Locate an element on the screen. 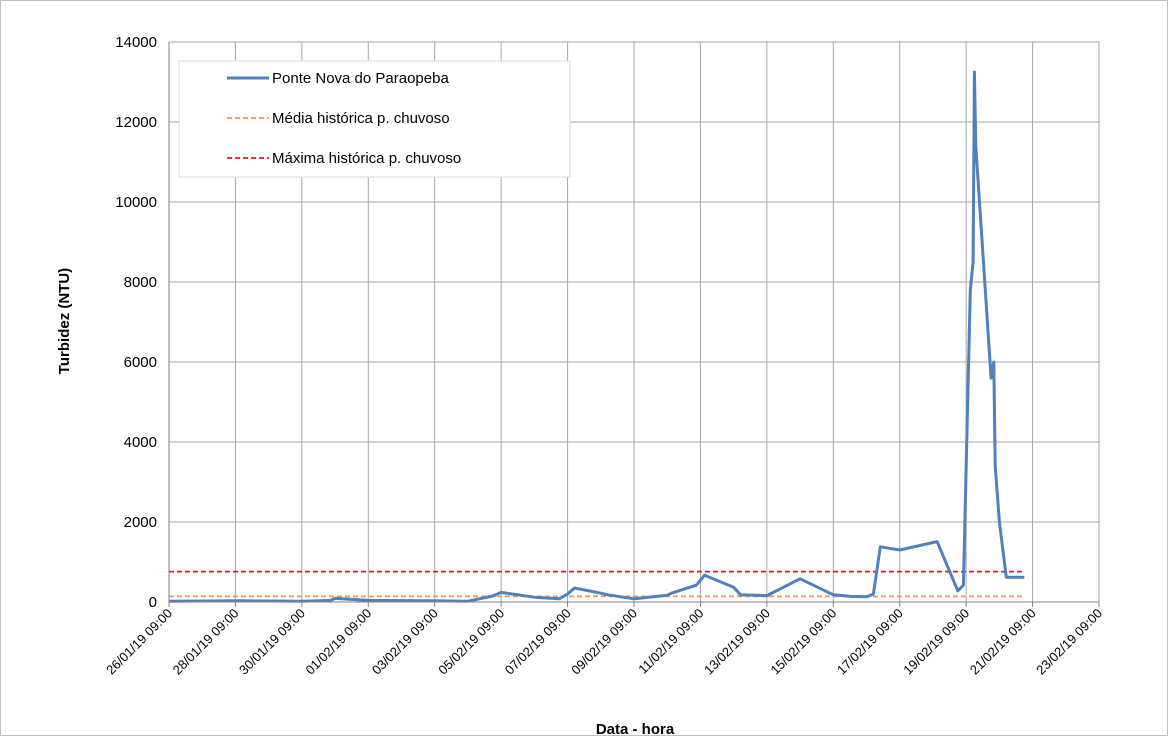  x-tick-label: 21/02/19 09:00 is located at coordinates (1003, 642).